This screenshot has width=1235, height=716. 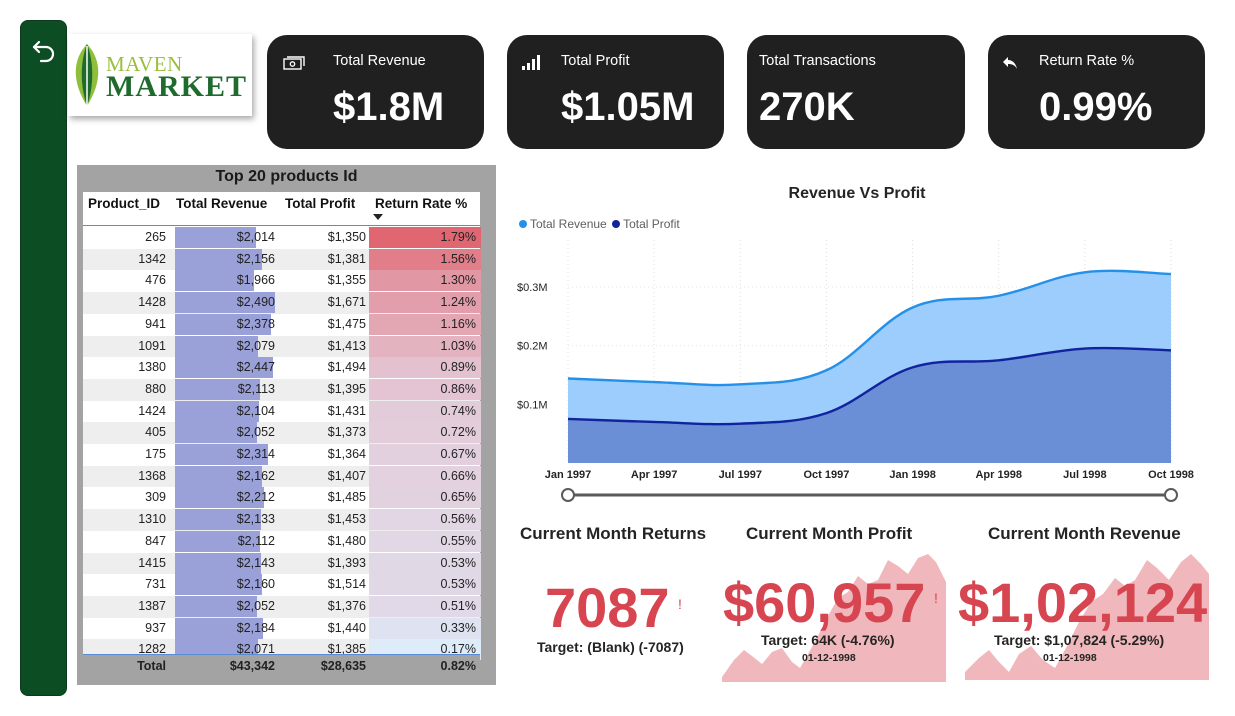 What do you see at coordinates (458, 666) in the screenshot?
I see `total-return-rate-value: 0.82%` at bounding box center [458, 666].